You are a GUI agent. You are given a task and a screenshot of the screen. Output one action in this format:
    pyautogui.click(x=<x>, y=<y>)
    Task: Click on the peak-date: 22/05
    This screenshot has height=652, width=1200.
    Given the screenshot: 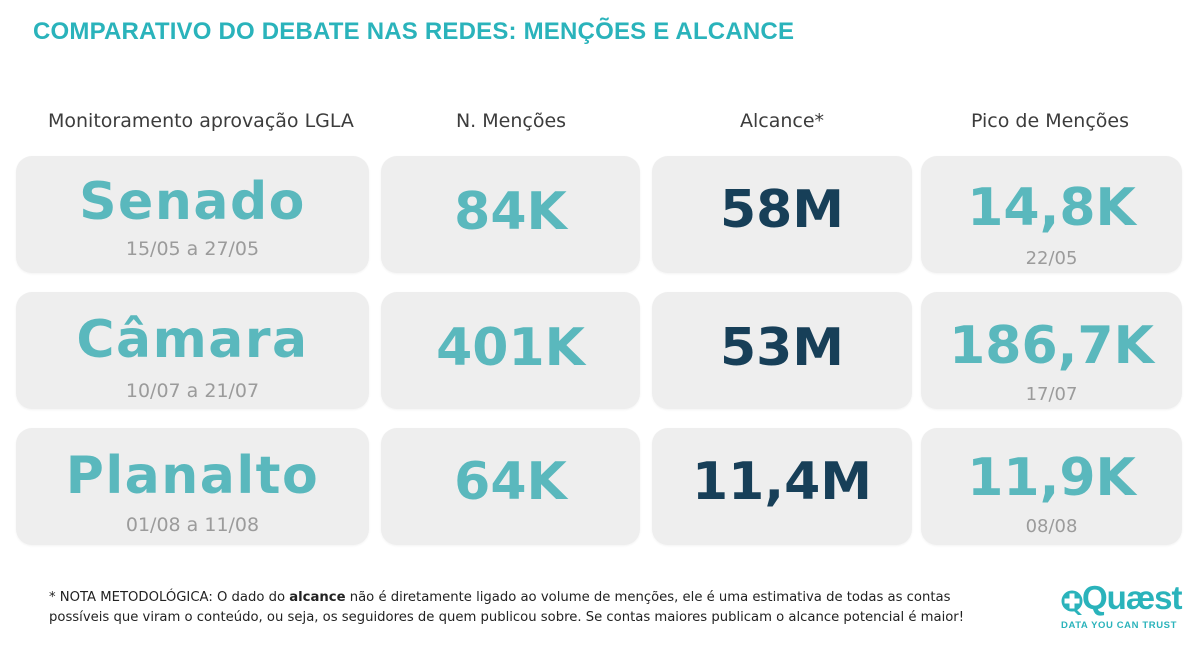 What is the action you would take?
    pyautogui.click(x=1051, y=258)
    